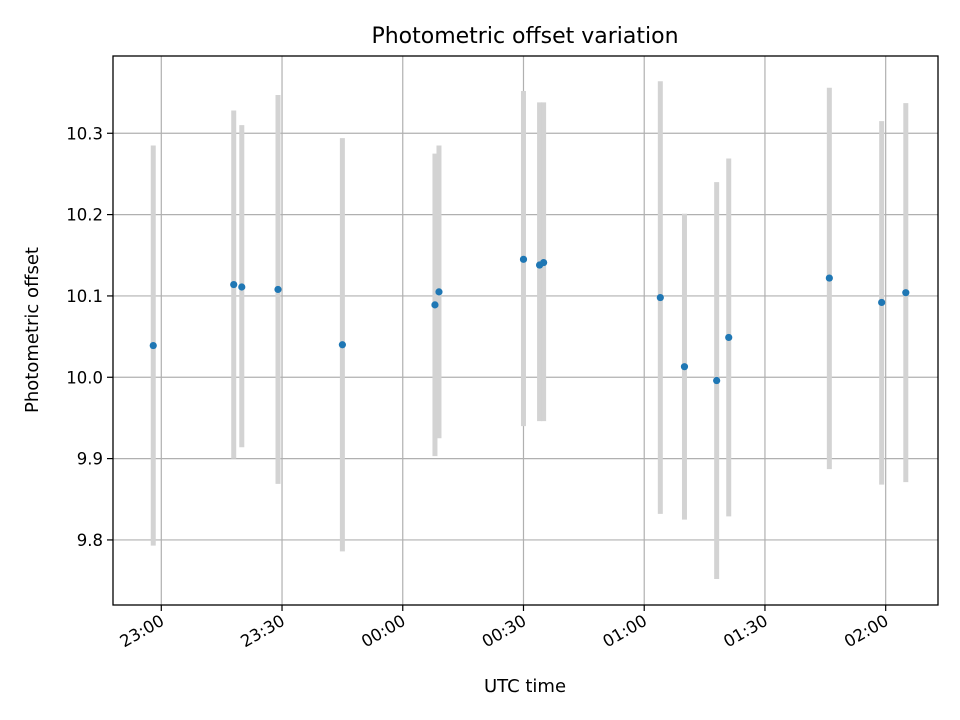  Describe the element at coordinates (866, 631) in the screenshot. I see `x-tick-label: 02:00` at that location.